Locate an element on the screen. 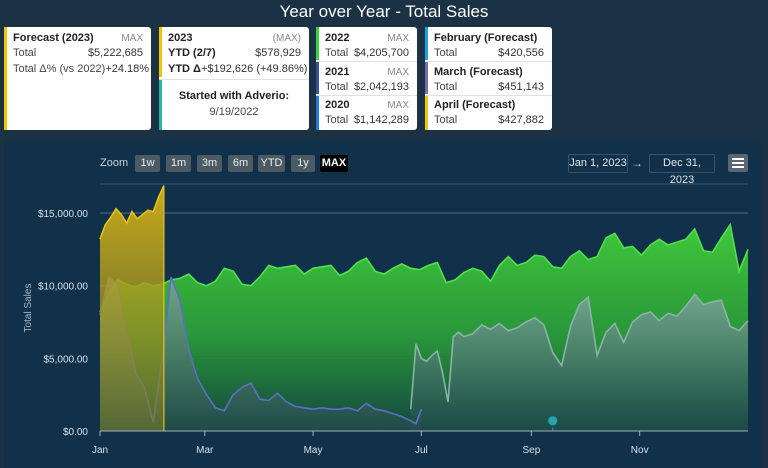 The height and width of the screenshot is (468, 768). month-apr-value: $427,882 is located at coordinates (521, 120).